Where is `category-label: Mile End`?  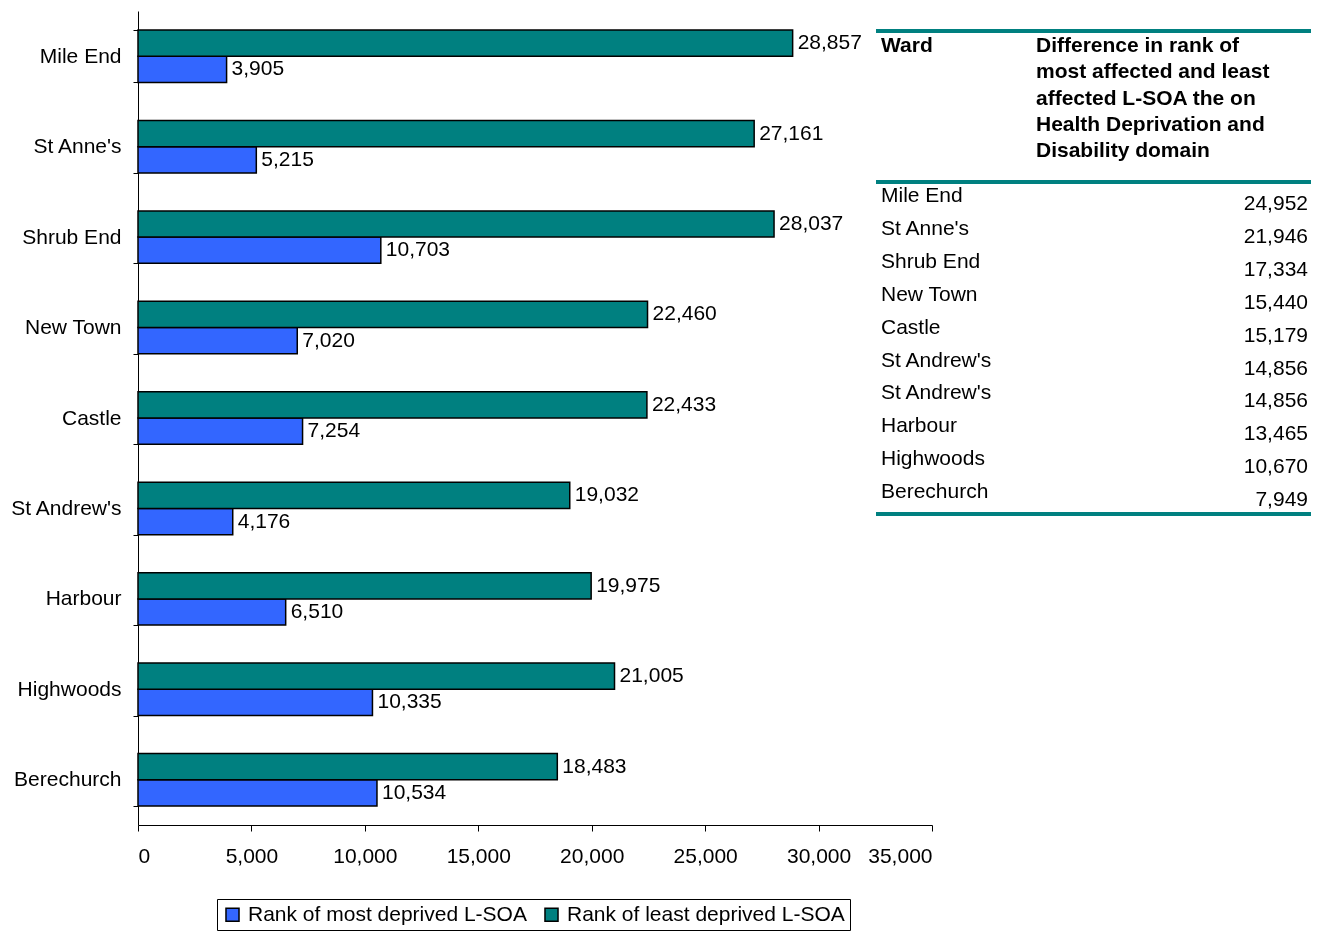 category-label: Mile End is located at coordinates (922, 194).